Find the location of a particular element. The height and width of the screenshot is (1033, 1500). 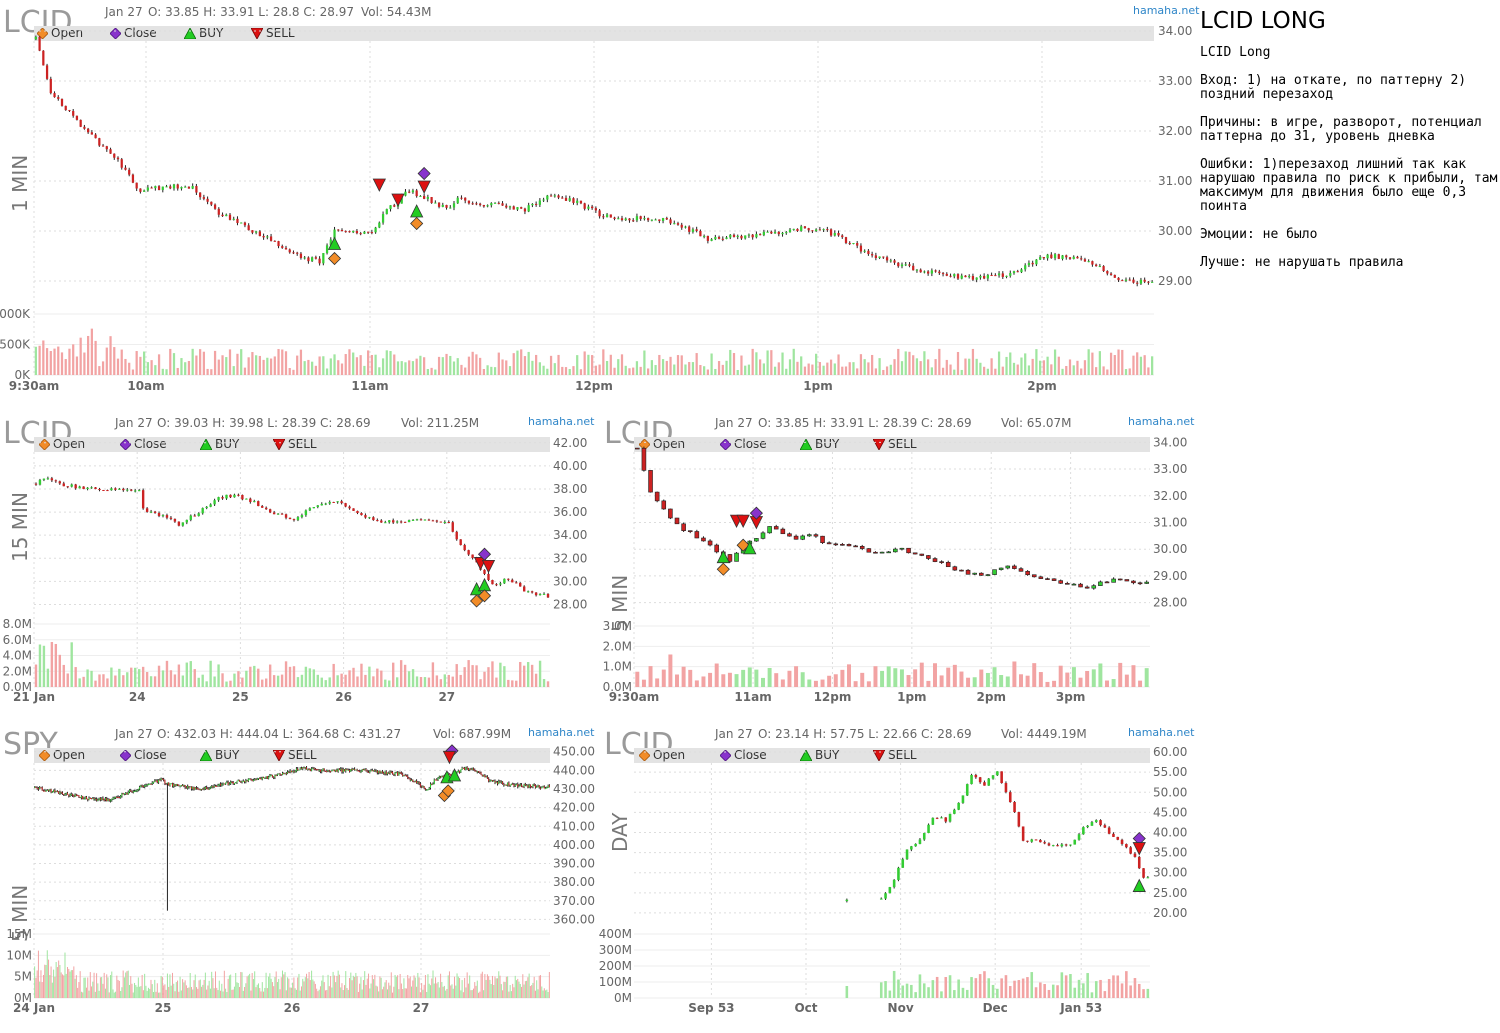

chart5-source-link: hamaha.net is located at coordinates (1161, 732).